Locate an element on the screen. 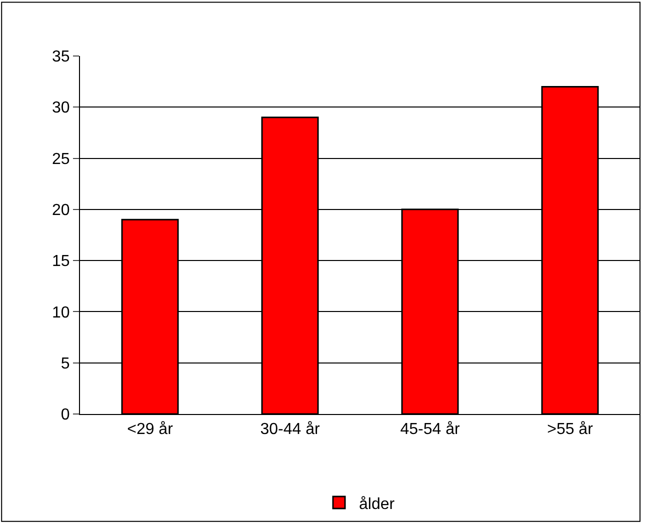 Image resolution: width=646 pixels, height=526 pixels. x-tick-label: <29 år is located at coordinates (150, 429).